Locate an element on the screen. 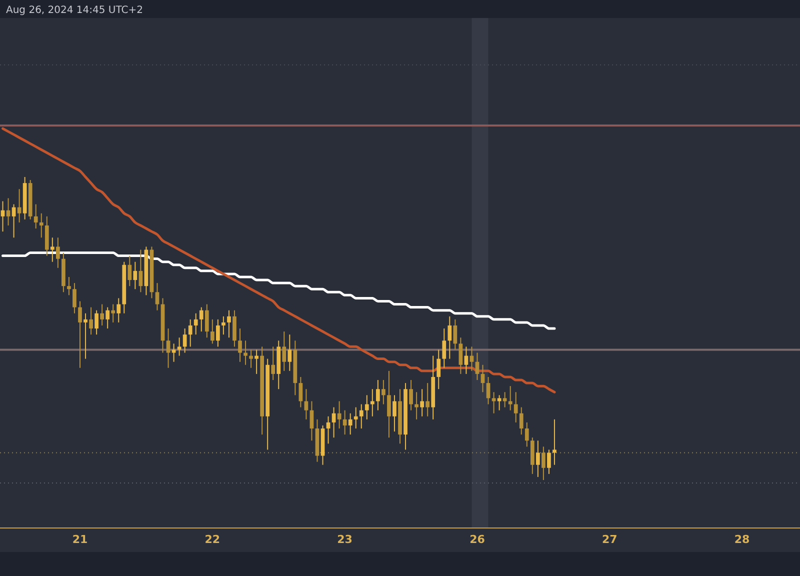 The image size is (800, 576). x-tick-label: 23 is located at coordinates (344, 539).